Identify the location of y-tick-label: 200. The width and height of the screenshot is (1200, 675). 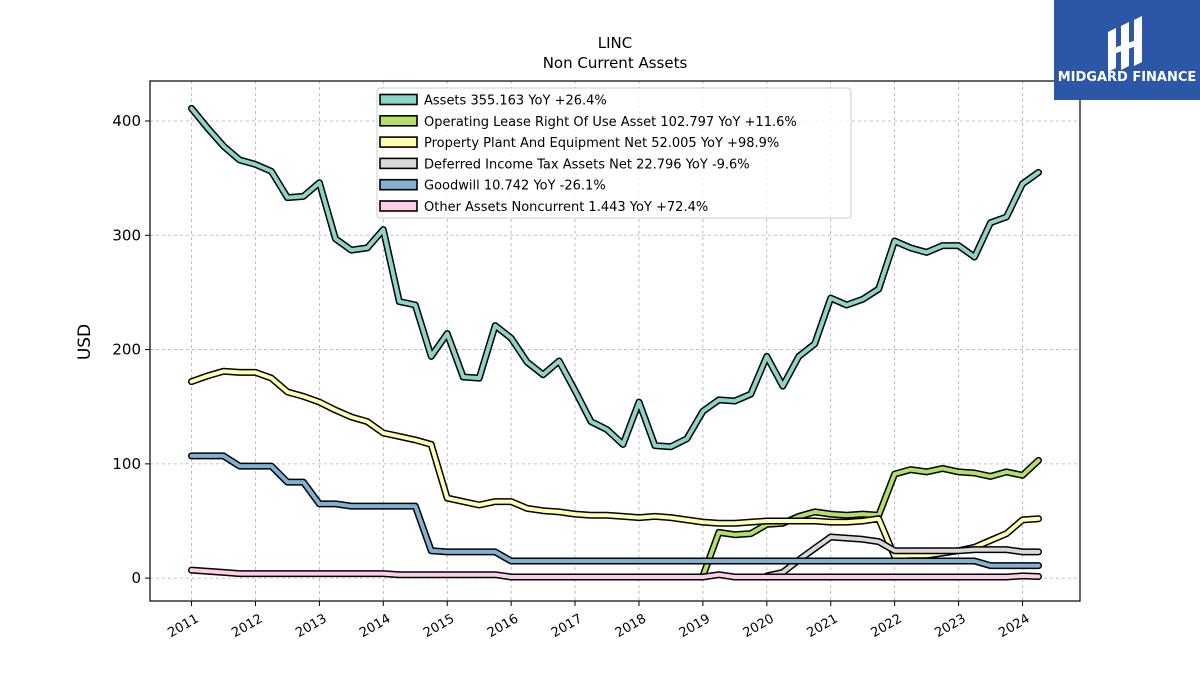
(126, 350).